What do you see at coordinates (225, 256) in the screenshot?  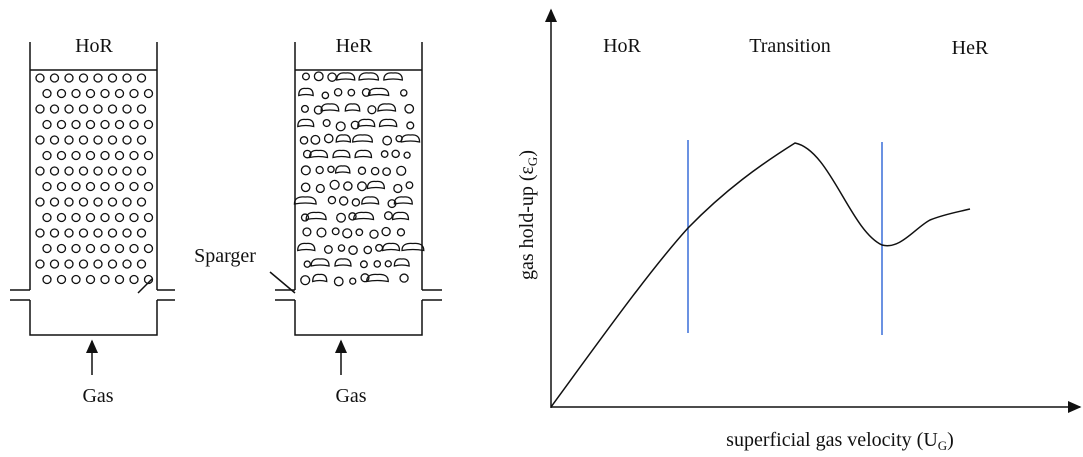 I see `sparger-label: Sparger` at bounding box center [225, 256].